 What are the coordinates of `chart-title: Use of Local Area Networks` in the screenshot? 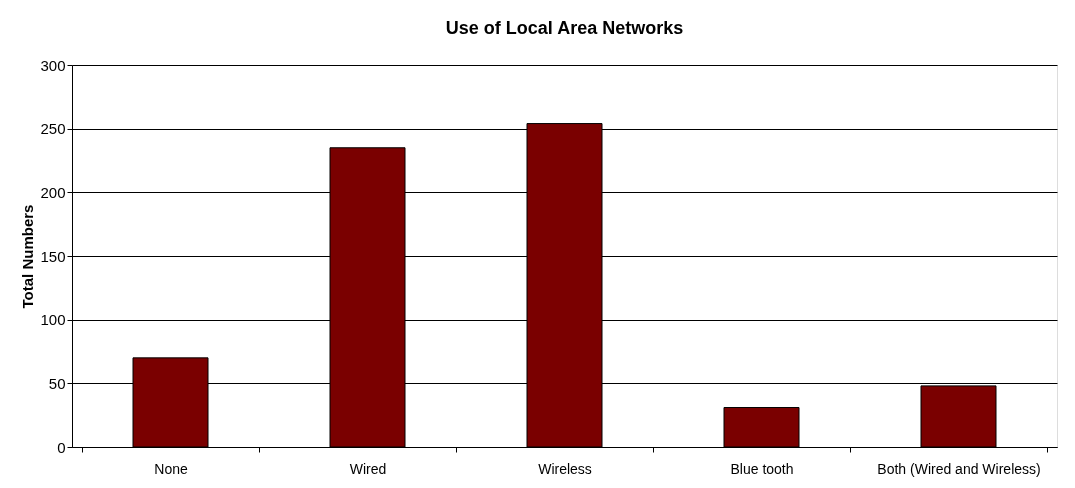 It's located at (564, 28).